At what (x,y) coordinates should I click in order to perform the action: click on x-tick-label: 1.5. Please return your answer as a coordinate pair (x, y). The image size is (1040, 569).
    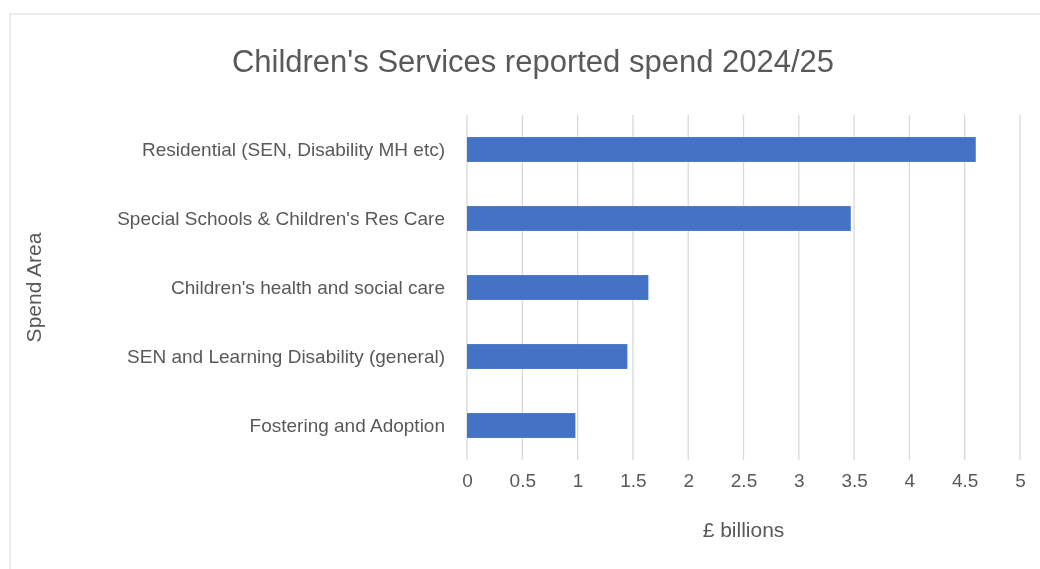
    Looking at the image, I should click on (633, 481).